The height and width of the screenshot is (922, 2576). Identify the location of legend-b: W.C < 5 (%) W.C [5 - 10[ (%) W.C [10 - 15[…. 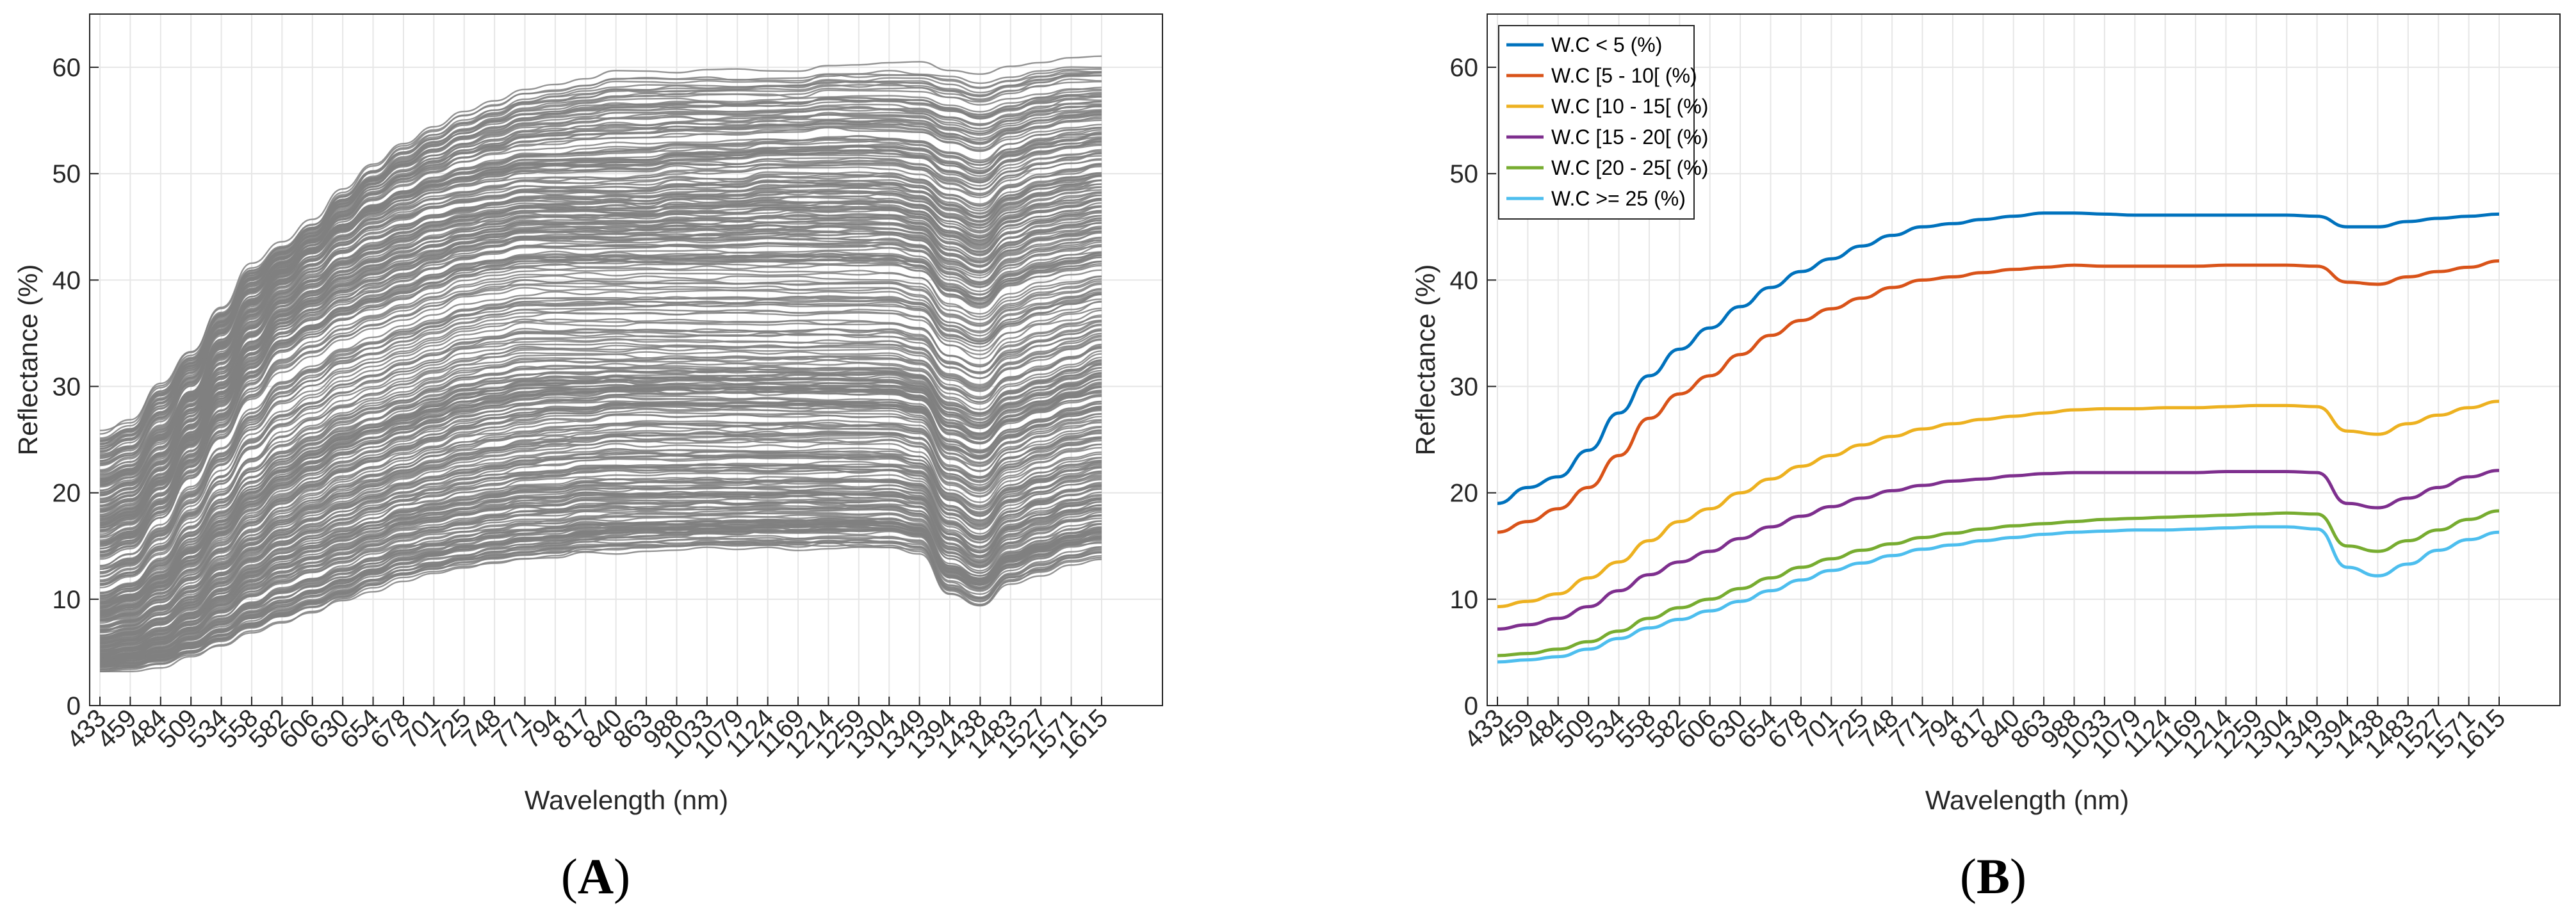
(1603, 122).